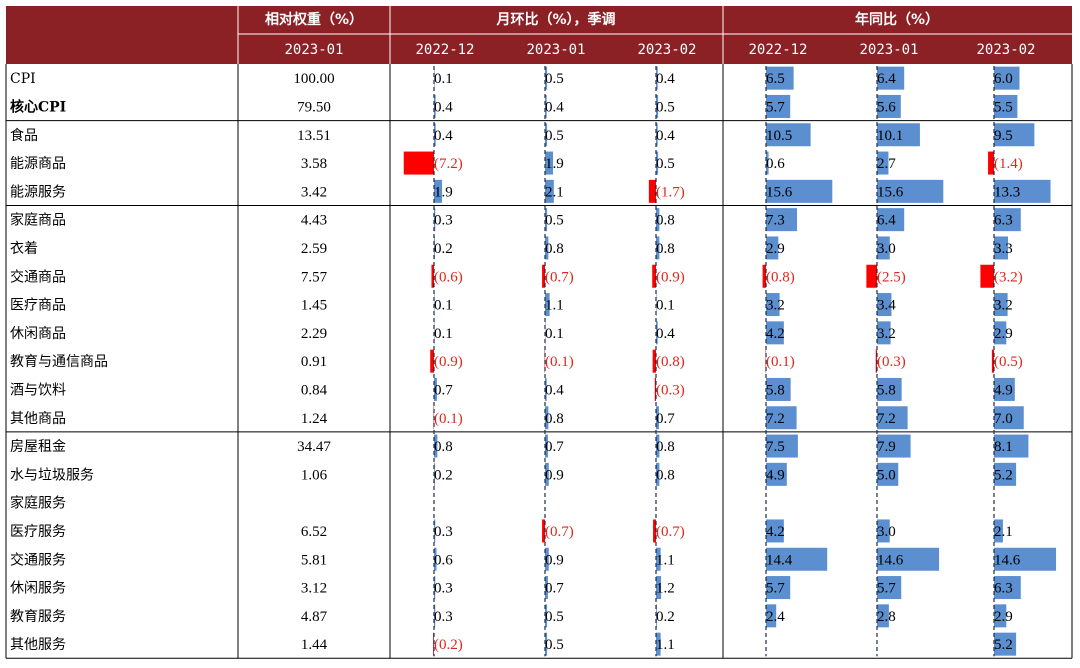  Describe the element at coordinates (780, 277) in the screenshot. I see `yoy-value-label: (0.8)` at that location.